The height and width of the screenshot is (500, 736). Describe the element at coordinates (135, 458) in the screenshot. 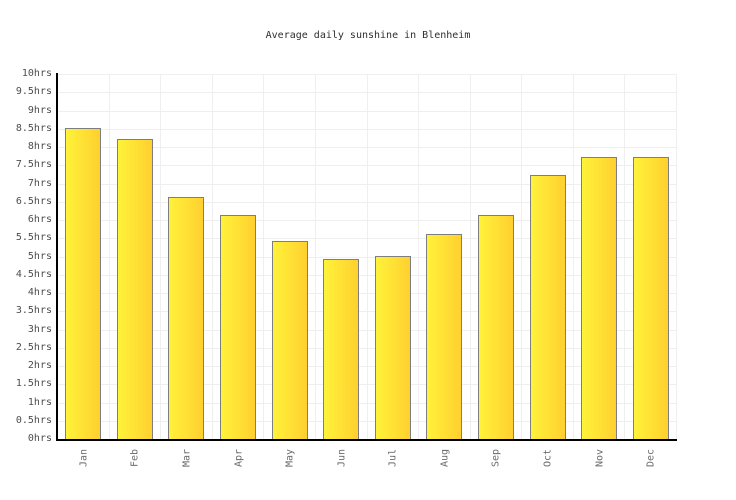

I see `x-tick-label-feb: Feb` at that location.